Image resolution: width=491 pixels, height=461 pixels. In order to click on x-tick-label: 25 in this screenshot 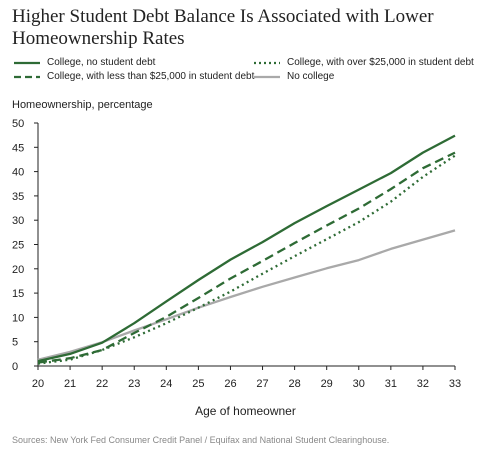, I will do `click(198, 384)`.